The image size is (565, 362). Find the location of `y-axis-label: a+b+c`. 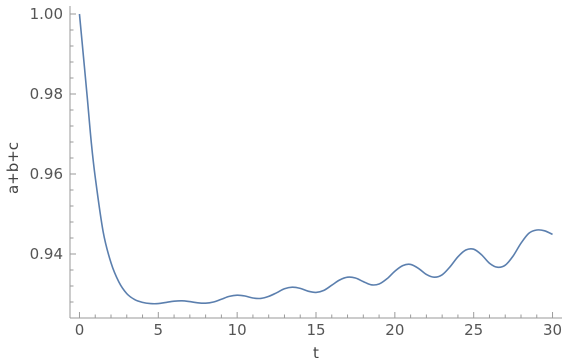

y-axis-label: a+b+c is located at coordinates (13, 168).